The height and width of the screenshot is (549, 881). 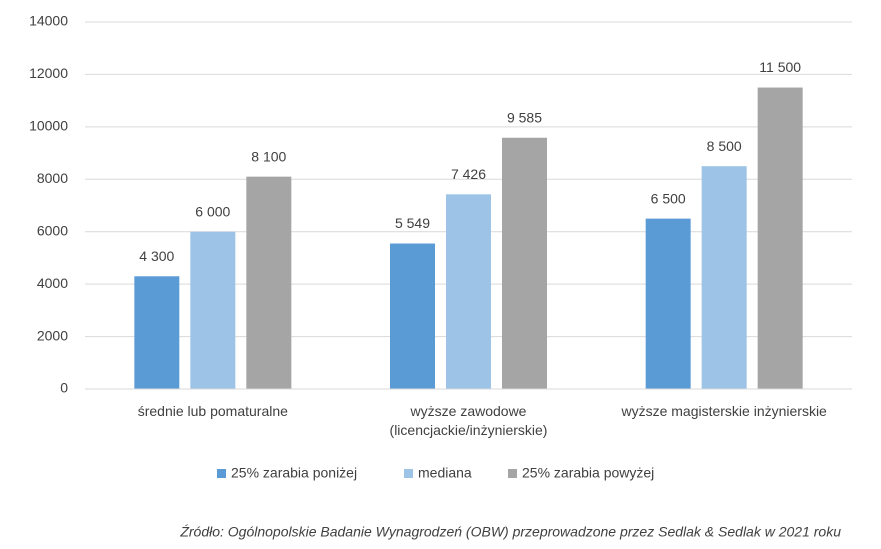 What do you see at coordinates (212, 411) in the screenshot?
I see `x-tick-label: średnie lub pomaturalne` at bounding box center [212, 411].